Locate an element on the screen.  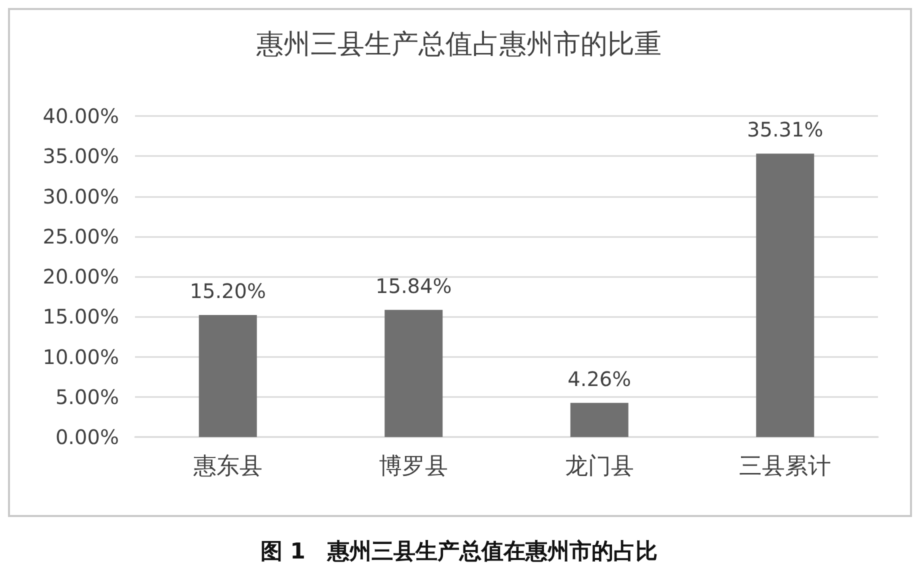
y-tick-label: 25.00% is located at coordinates (80, 236).